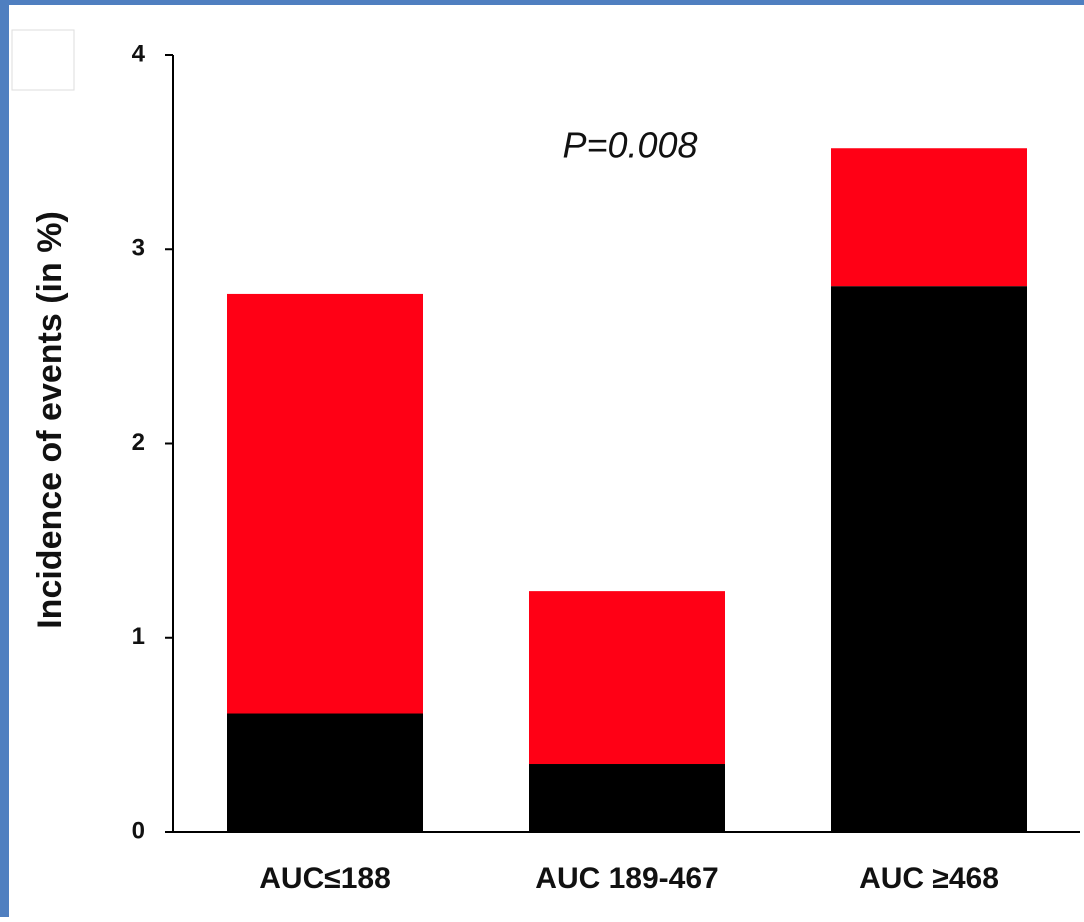  I want to click on annotation: P=0.008, so click(629, 145).